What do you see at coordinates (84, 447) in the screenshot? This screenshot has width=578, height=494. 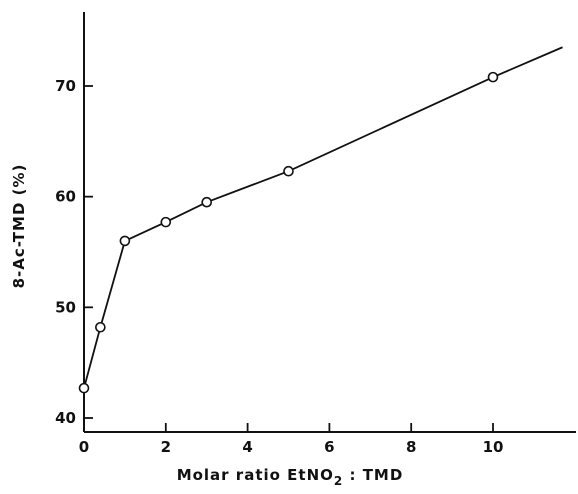 I see `x-tick-label-0: 0` at bounding box center [84, 447].